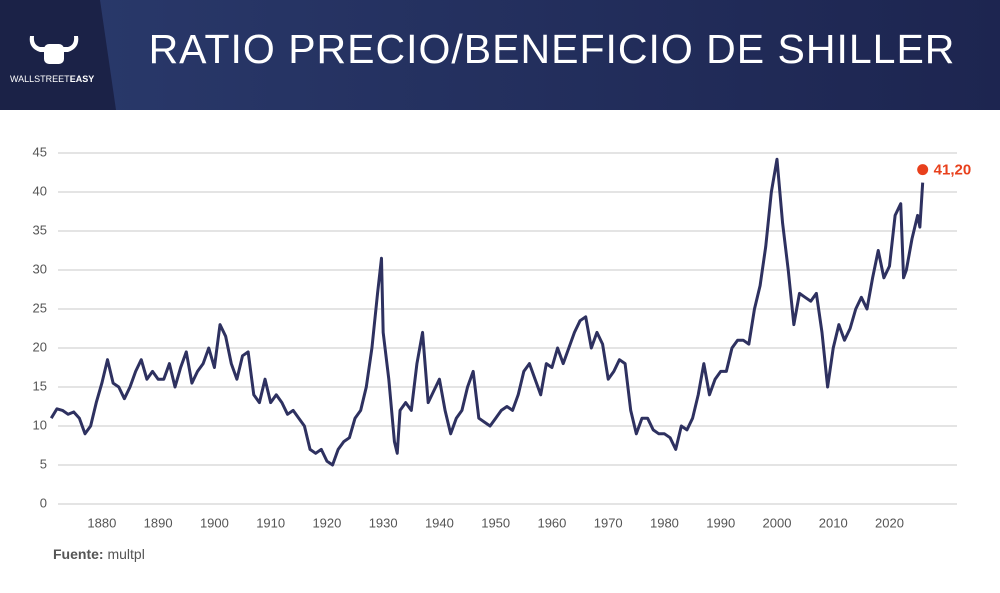 This screenshot has height=593, width=1000. I want to click on x-tick-label: 1900, so click(214, 522).